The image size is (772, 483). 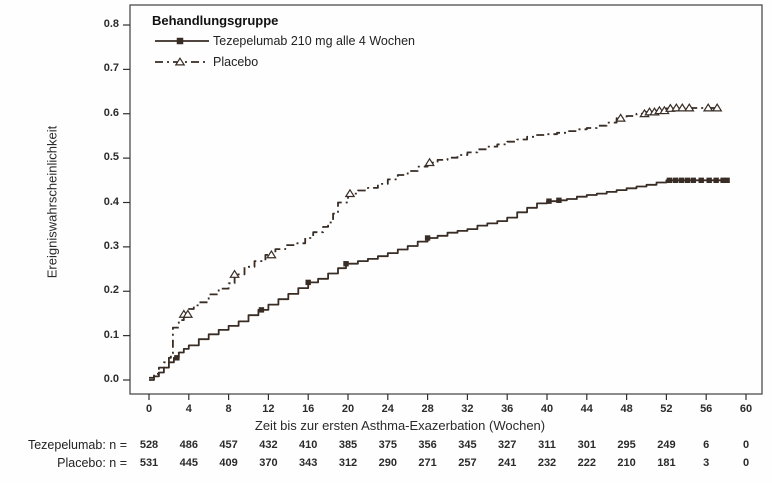 I want to click on risk-value-tezepelumab: 327, so click(x=507, y=445).